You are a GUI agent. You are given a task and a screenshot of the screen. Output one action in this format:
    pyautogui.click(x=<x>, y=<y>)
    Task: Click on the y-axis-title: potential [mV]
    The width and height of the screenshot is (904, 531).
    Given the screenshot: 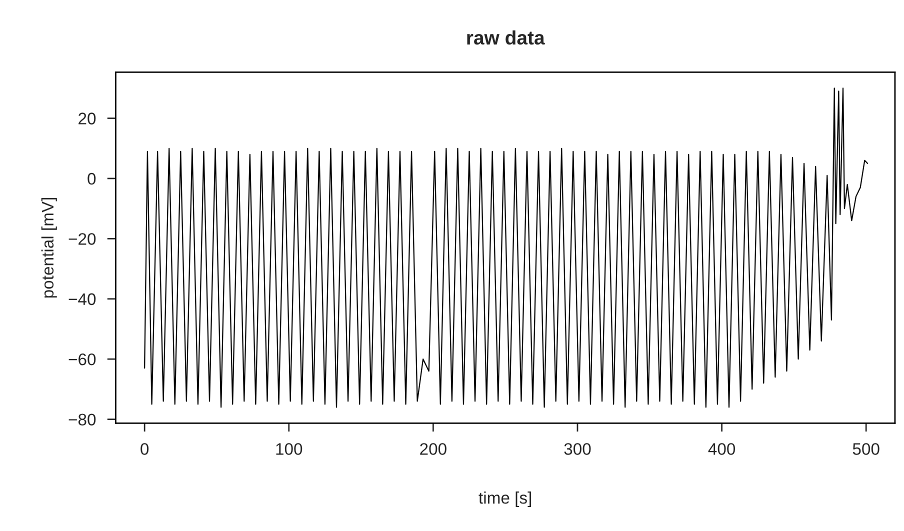 What is the action you would take?
    pyautogui.click(x=49, y=248)
    